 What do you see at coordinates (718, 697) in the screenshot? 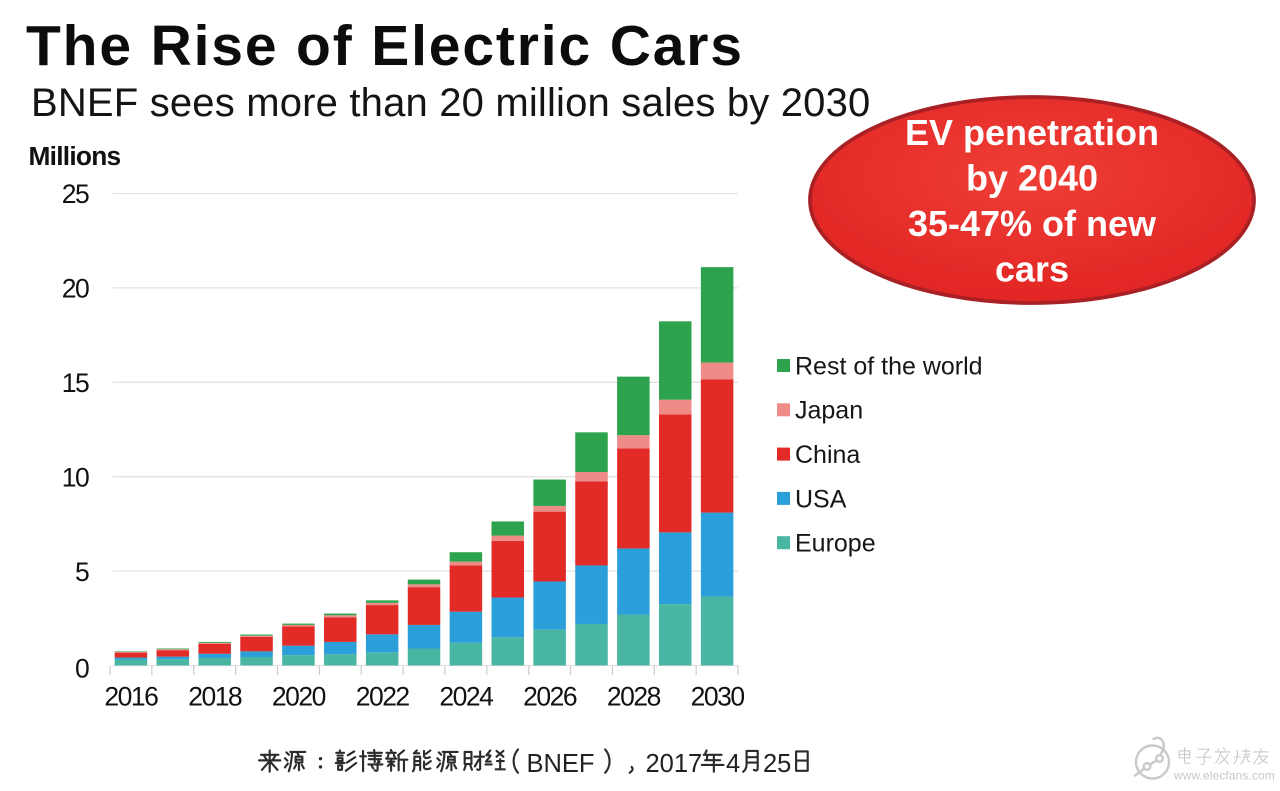
I see `svg-text: 2030` at bounding box center [718, 697].